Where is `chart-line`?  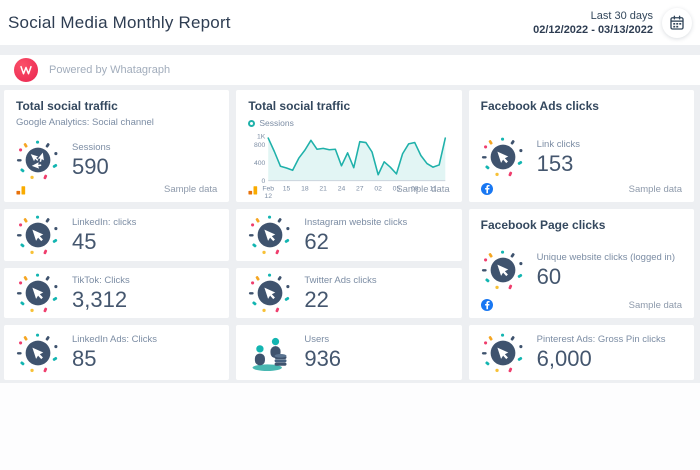
chart-line is located at coordinates (357, 156).